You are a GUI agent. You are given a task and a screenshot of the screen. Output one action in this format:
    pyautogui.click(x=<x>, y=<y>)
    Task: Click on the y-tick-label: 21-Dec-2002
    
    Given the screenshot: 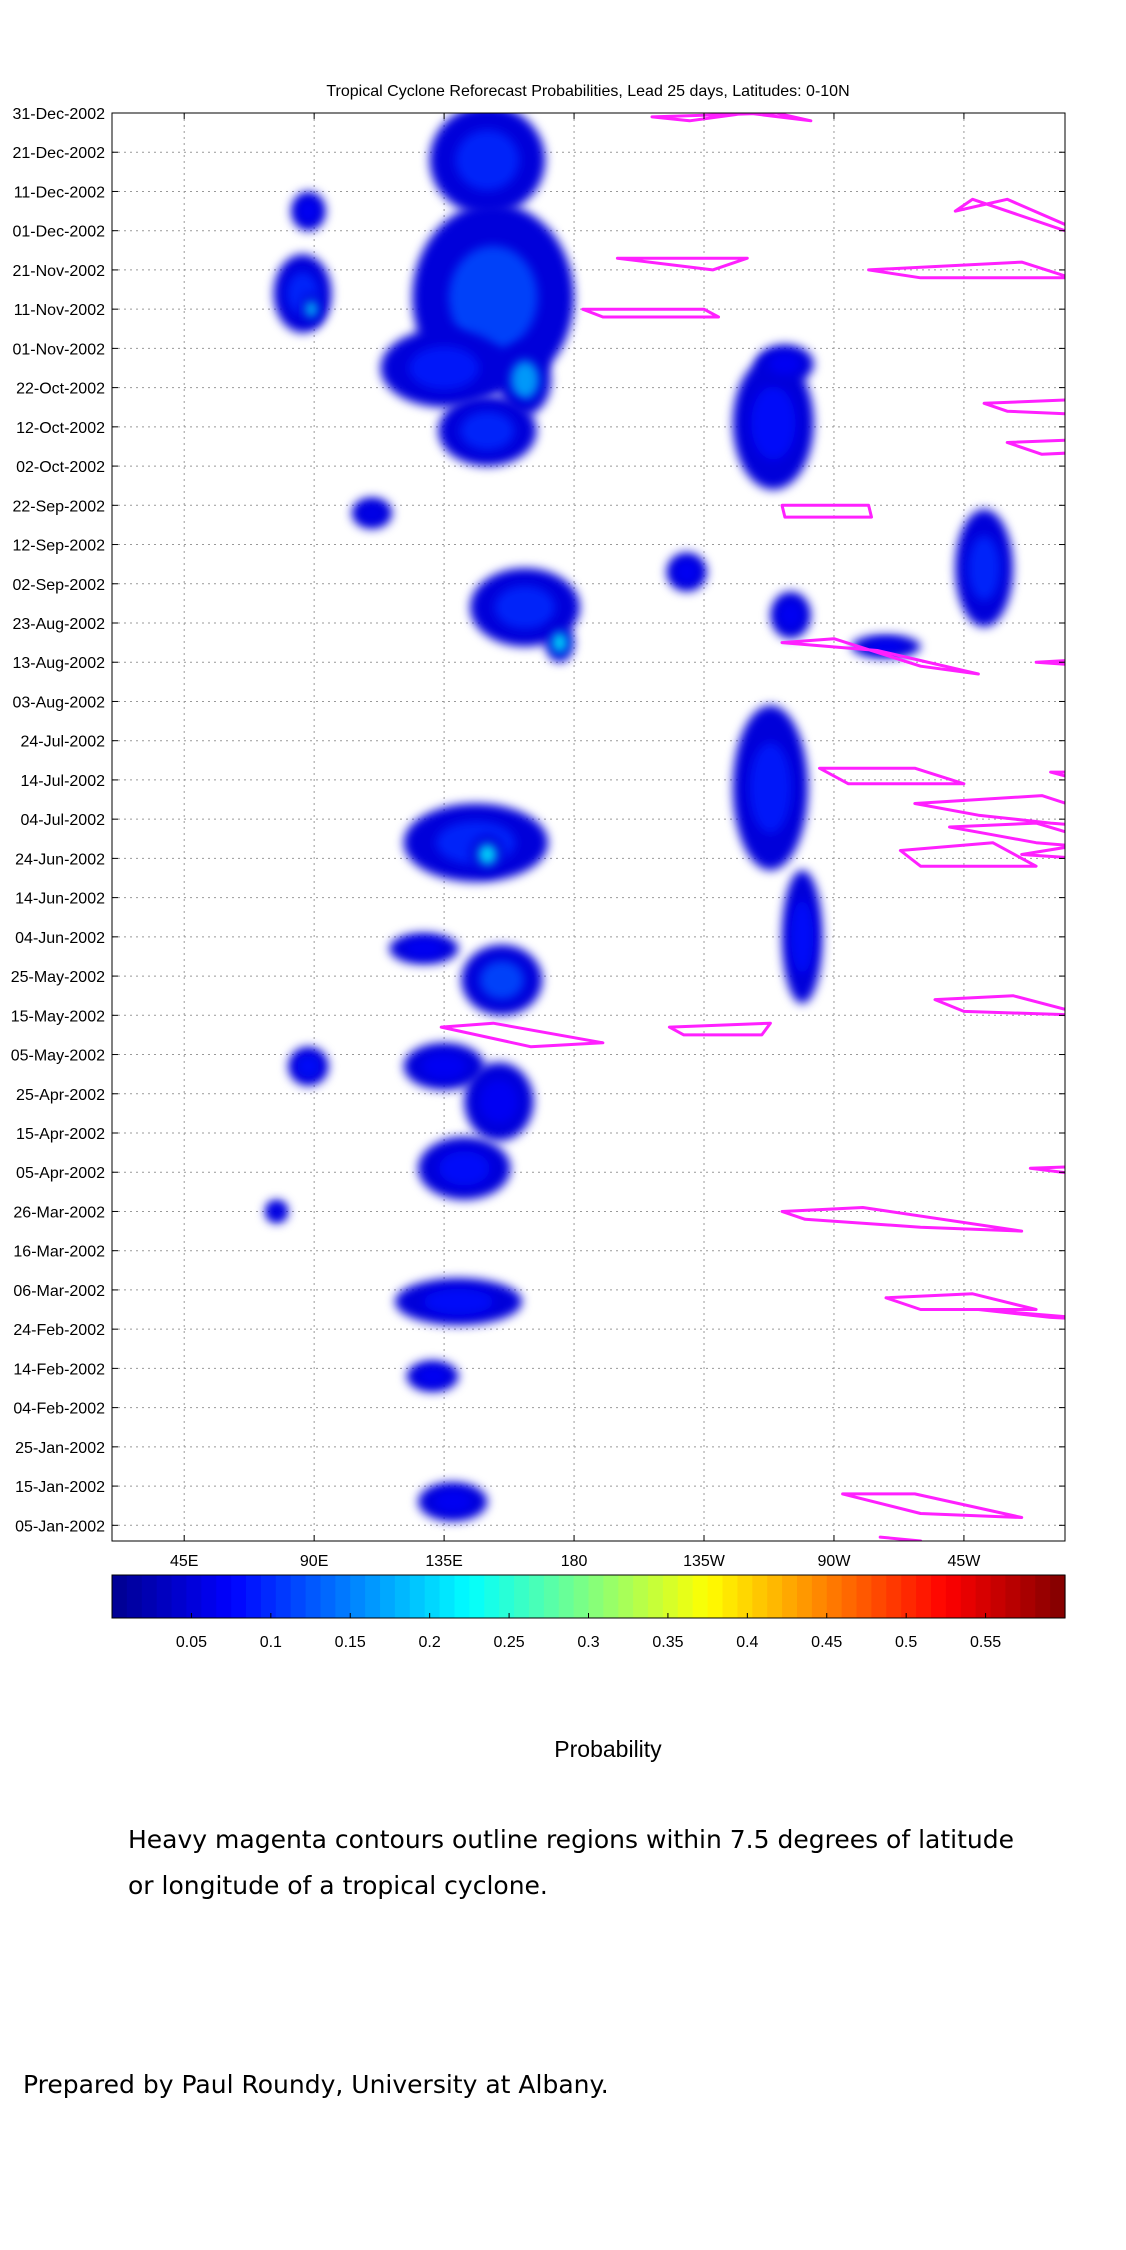 What is the action you would take?
    pyautogui.click(x=59, y=153)
    